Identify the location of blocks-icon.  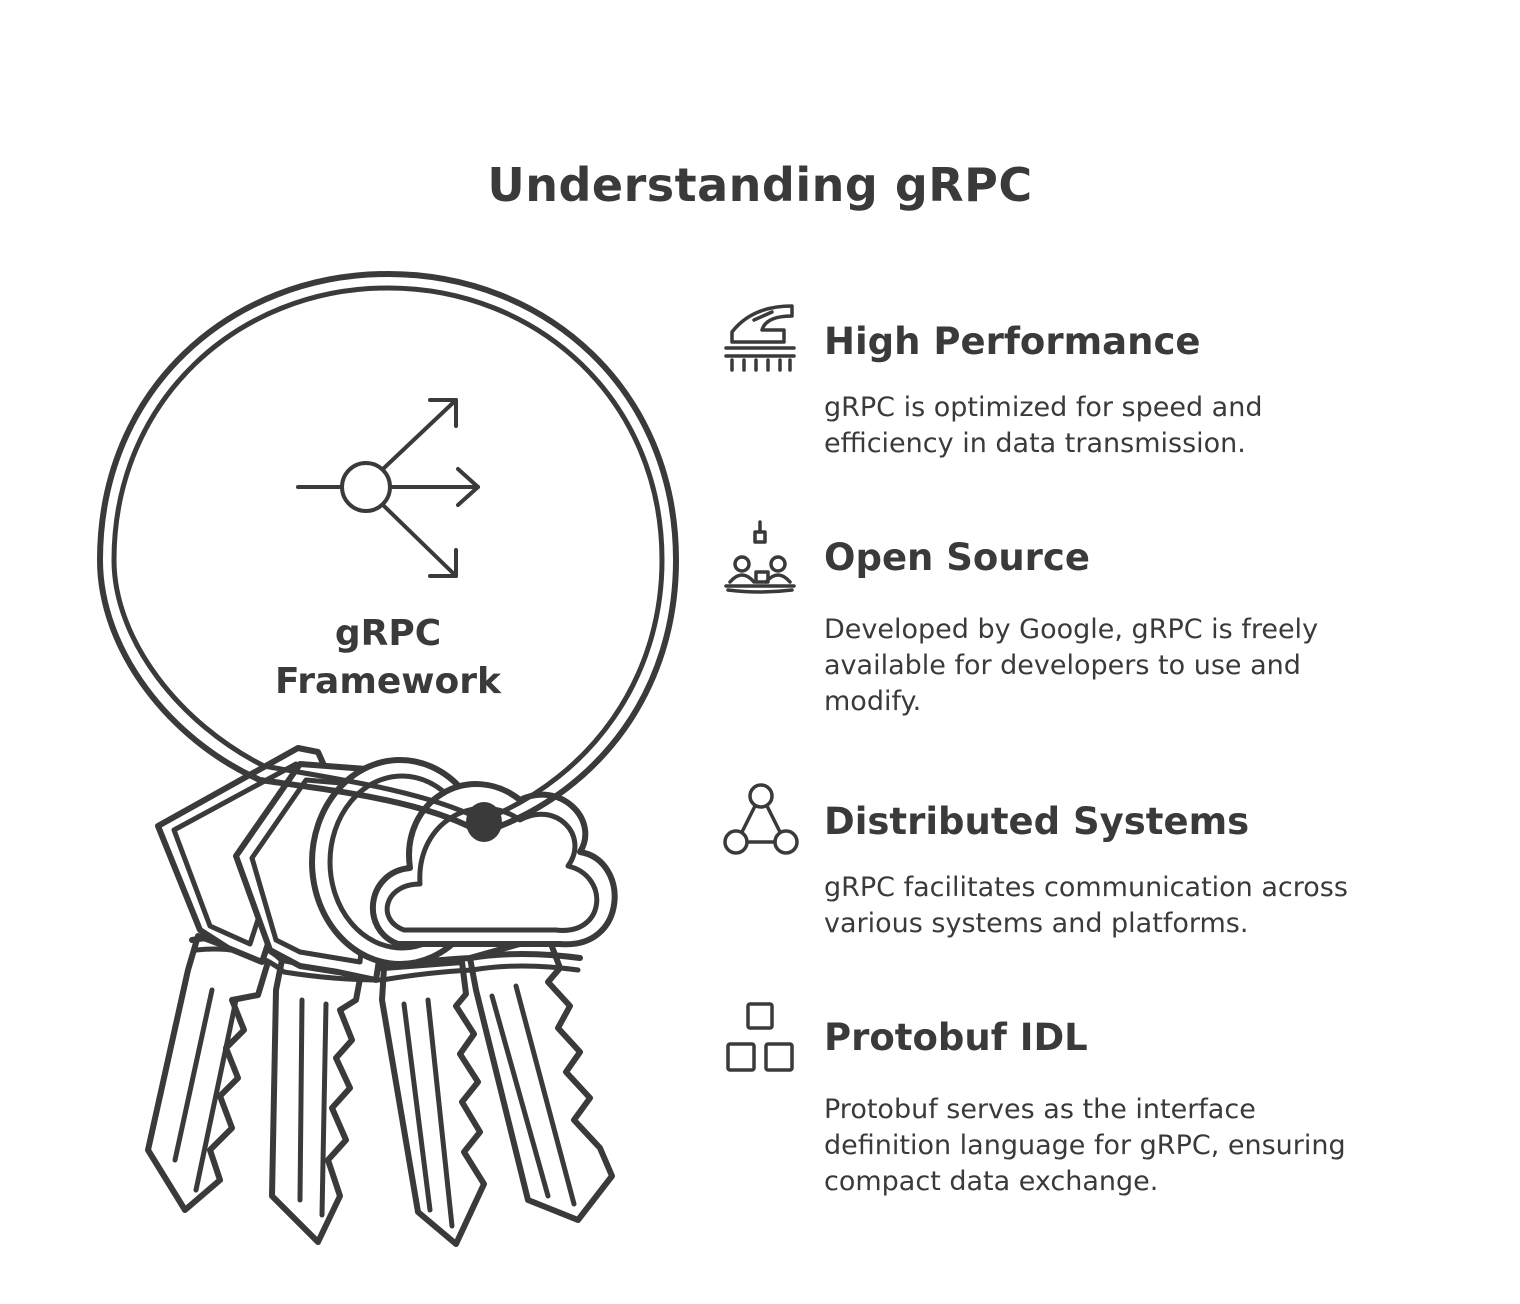
(761, 1039).